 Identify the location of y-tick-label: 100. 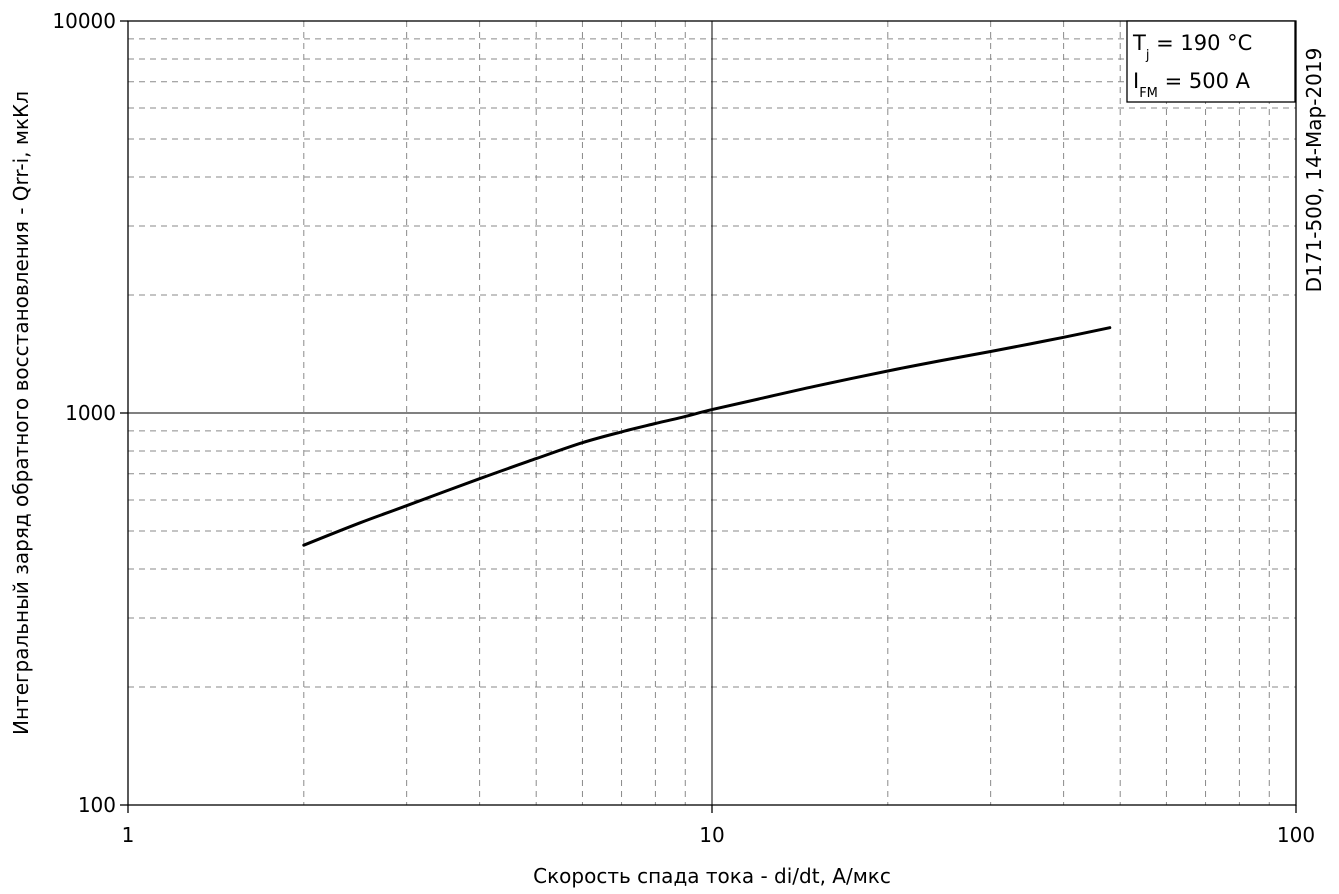
(97, 805).